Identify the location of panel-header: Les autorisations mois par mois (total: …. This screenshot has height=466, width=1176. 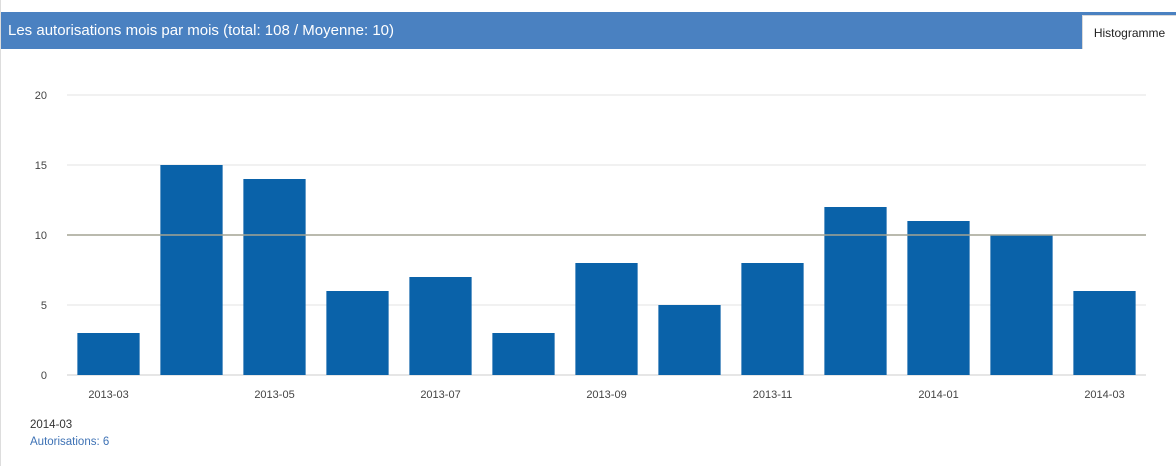
(588, 30).